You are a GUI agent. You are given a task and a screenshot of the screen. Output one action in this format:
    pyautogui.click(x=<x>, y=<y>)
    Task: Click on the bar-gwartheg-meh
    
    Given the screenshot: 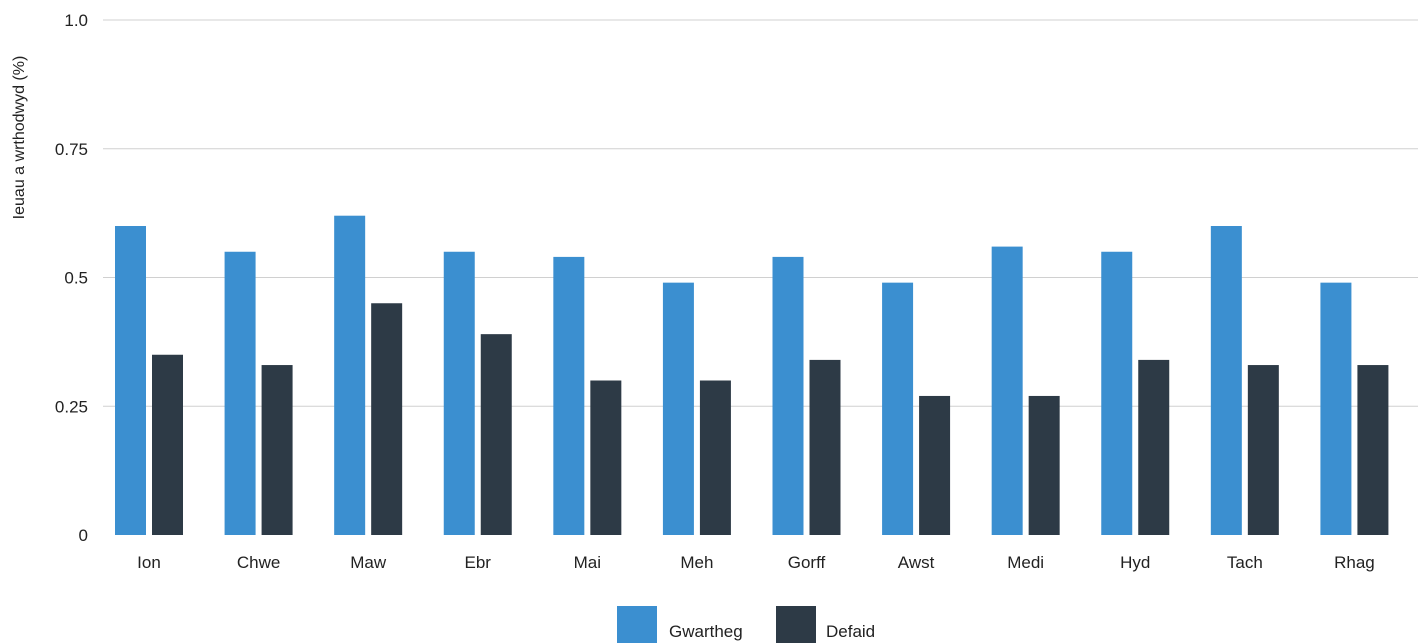 What is the action you would take?
    pyautogui.click(x=678, y=408)
    